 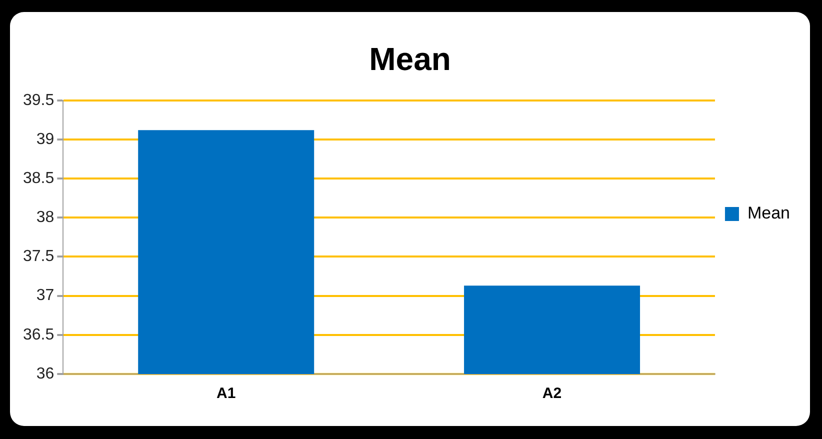 I want to click on chart-title: Mean, so click(x=410, y=59).